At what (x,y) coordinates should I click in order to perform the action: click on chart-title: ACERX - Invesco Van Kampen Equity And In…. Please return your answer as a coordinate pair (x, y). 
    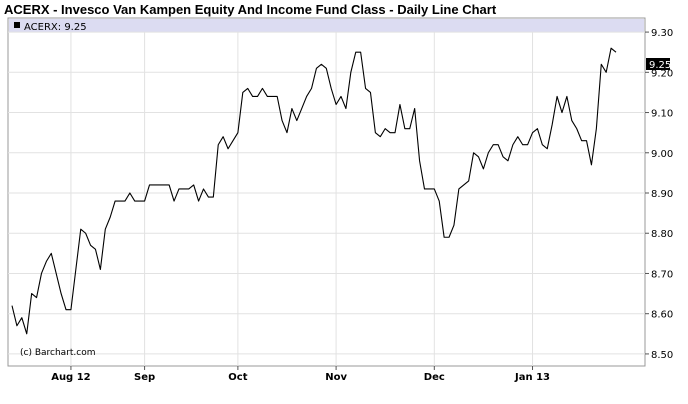
    Looking at the image, I should click on (250, 9).